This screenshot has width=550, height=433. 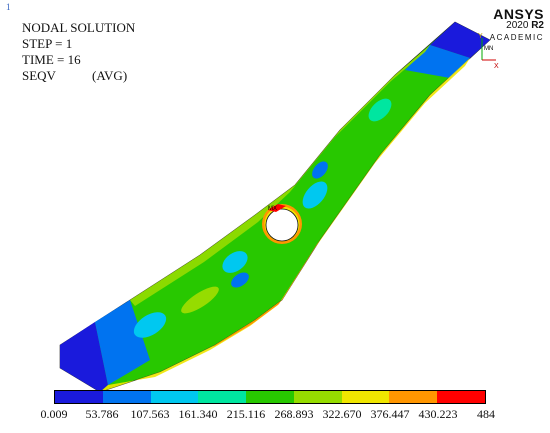 What do you see at coordinates (525, 25) in the screenshot?
I see `brand-version: 2020 R2` at bounding box center [525, 25].